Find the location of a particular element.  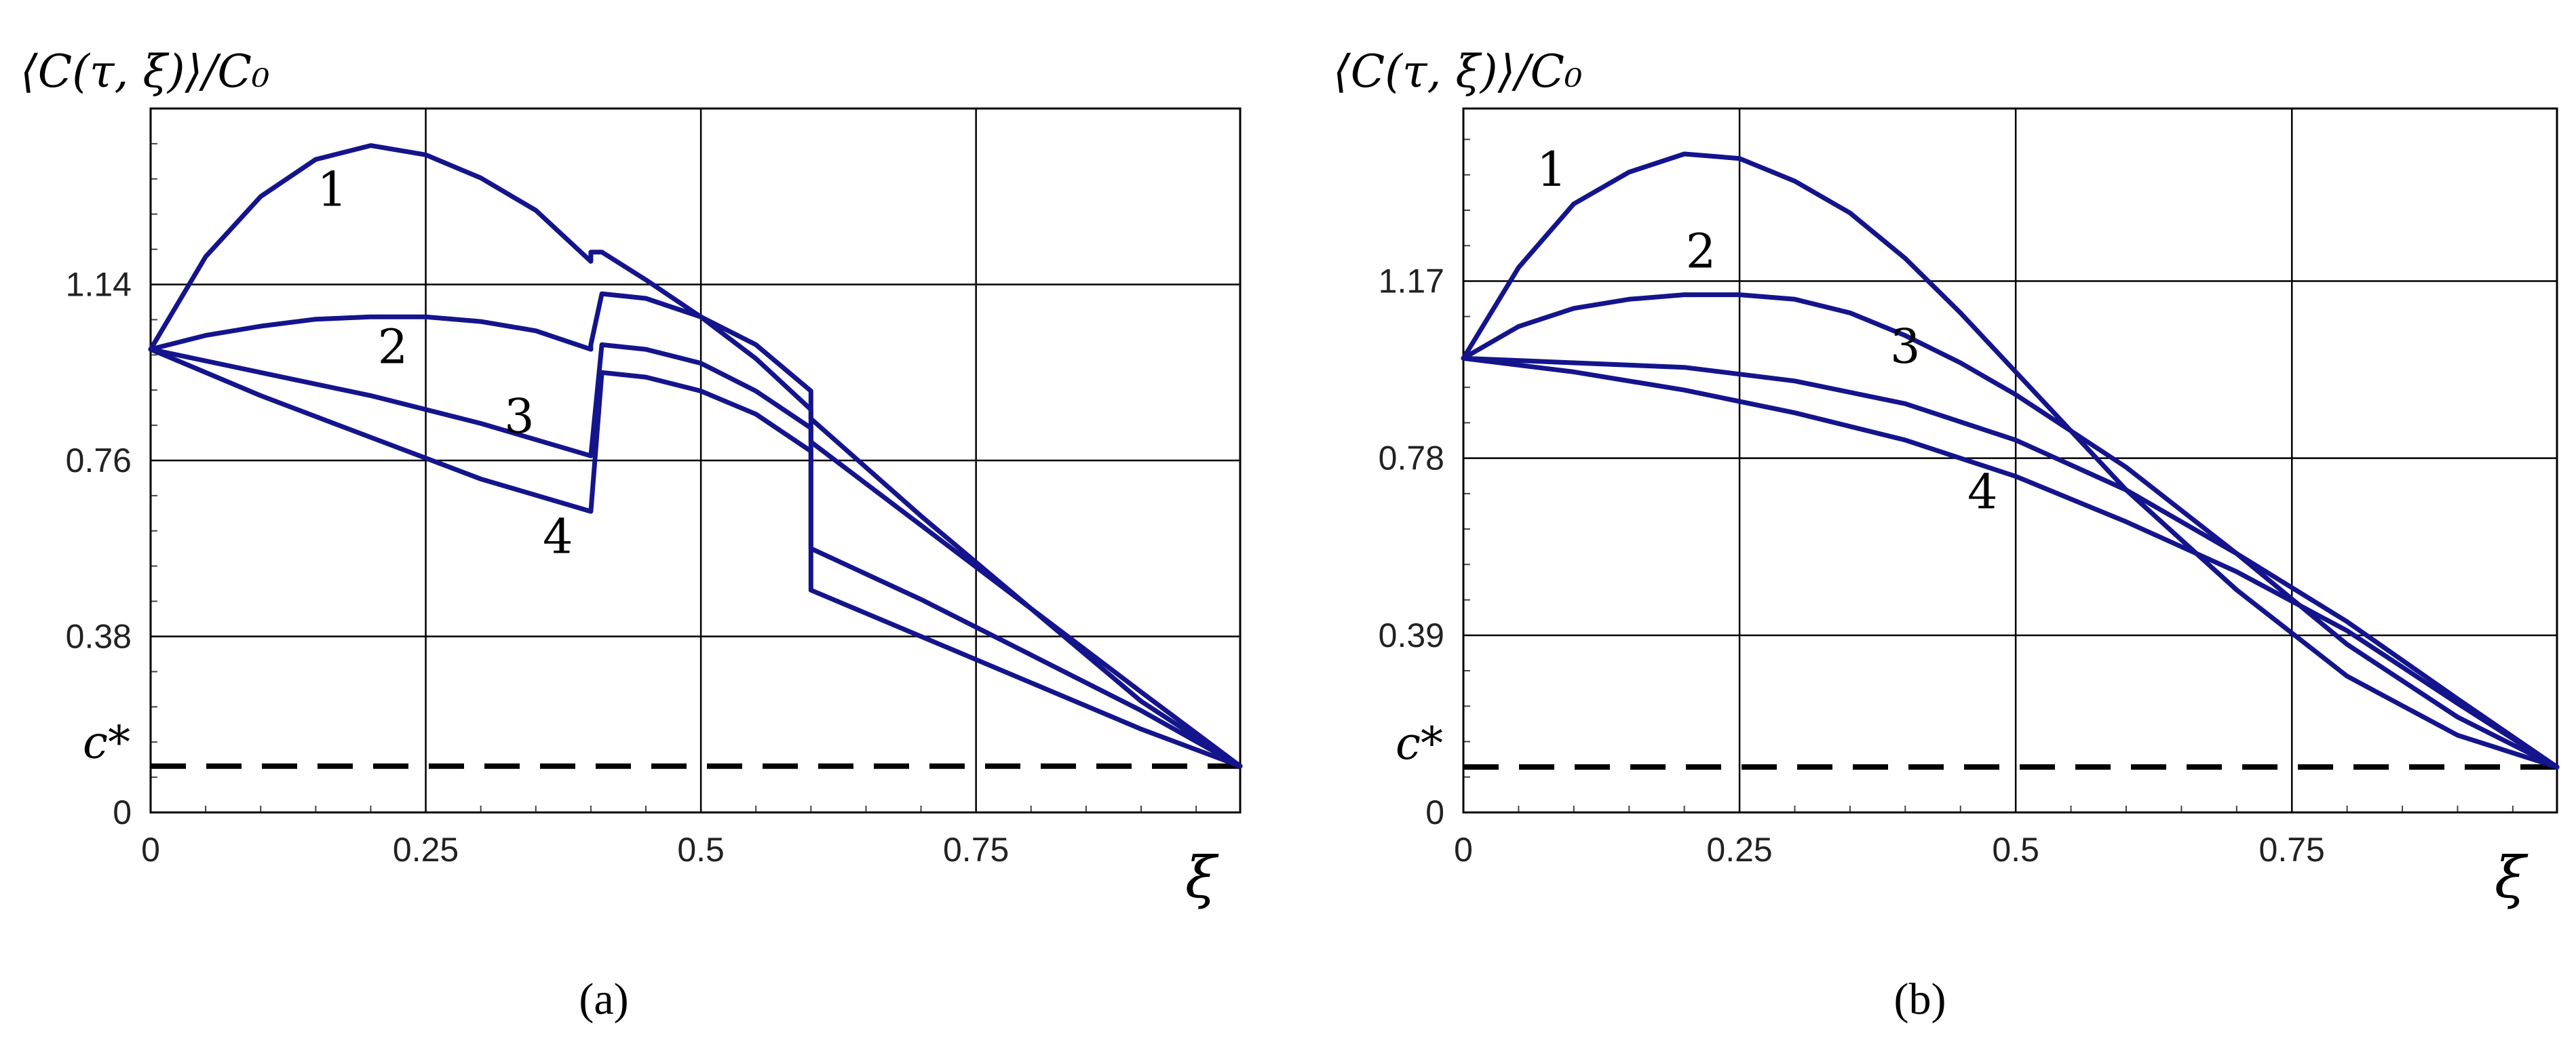

y-tick-label: 0.76 is located at coordinates (99, 460).